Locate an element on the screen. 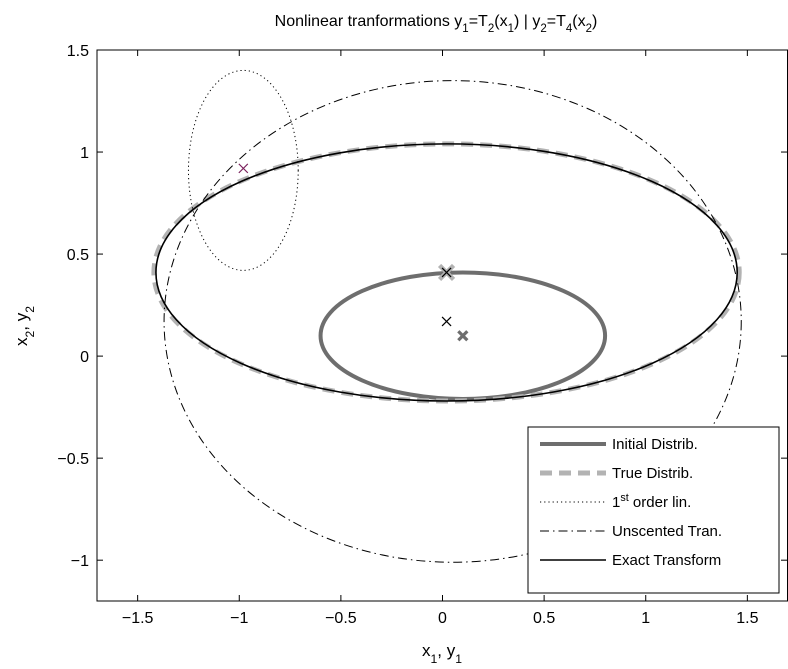 The image size is (788, 669). mean-marker-initial-distrib is located at coordinates (463, 336).